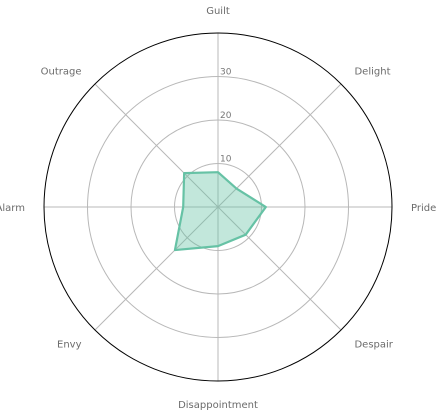  What do you see at coordinates (156, 268) in the screenshot?
I see `spoke-envy` at bounding box center [156, 268].